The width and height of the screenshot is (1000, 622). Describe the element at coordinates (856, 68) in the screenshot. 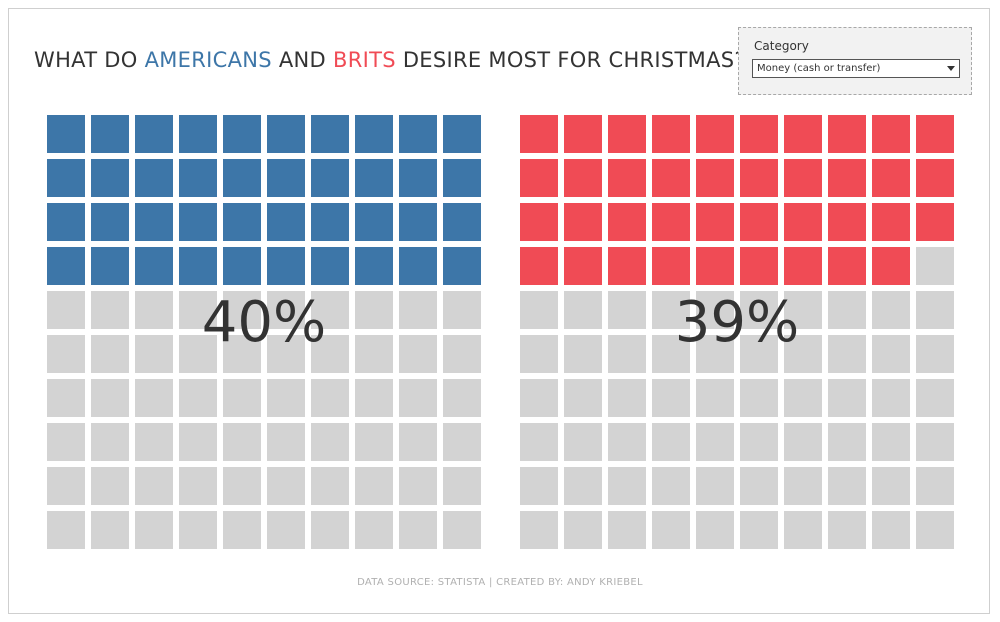

I see `category-dropdown: Money (cash or transfer)` at that location.